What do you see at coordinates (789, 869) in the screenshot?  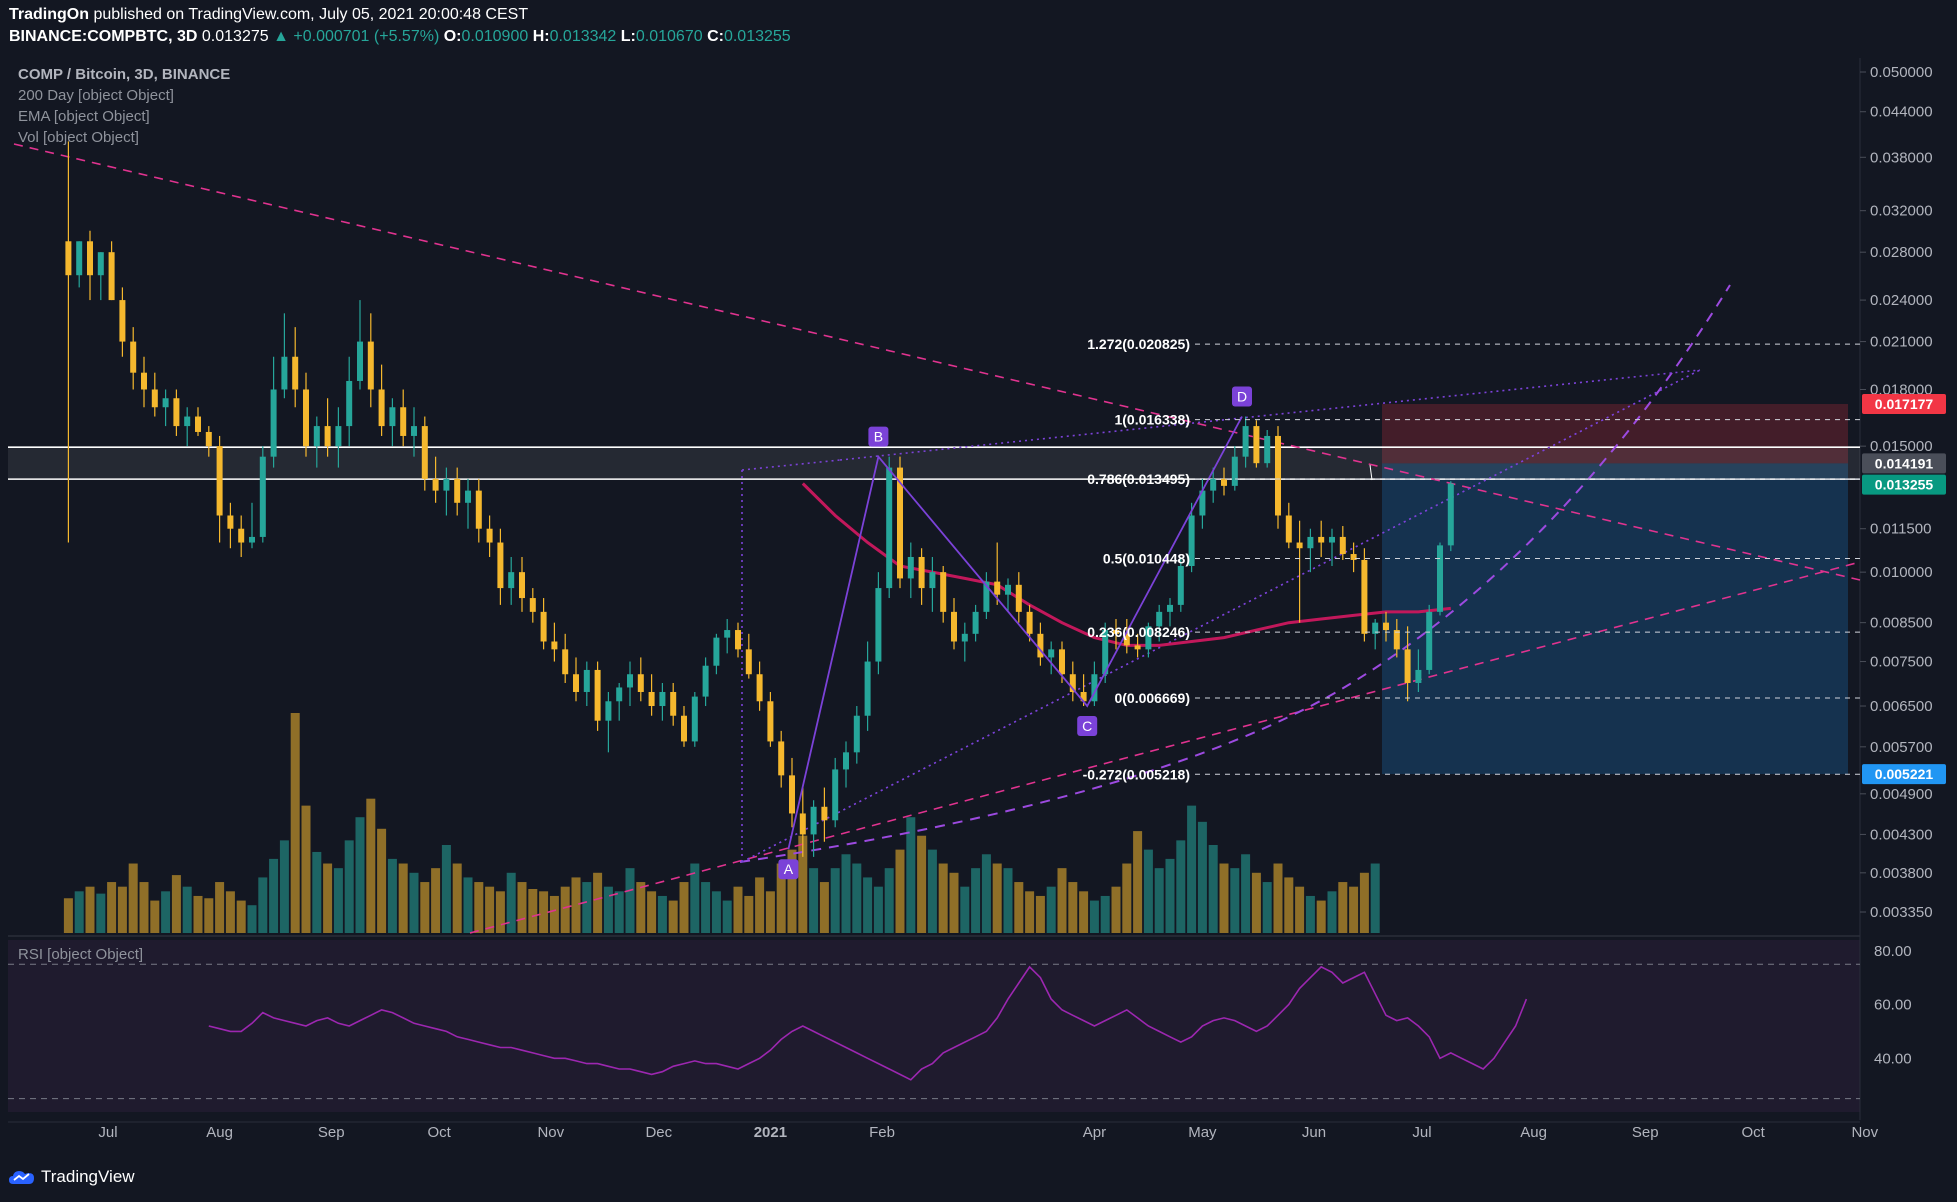 I see `pattern-point-label: A` at bounding box center [789, 869].